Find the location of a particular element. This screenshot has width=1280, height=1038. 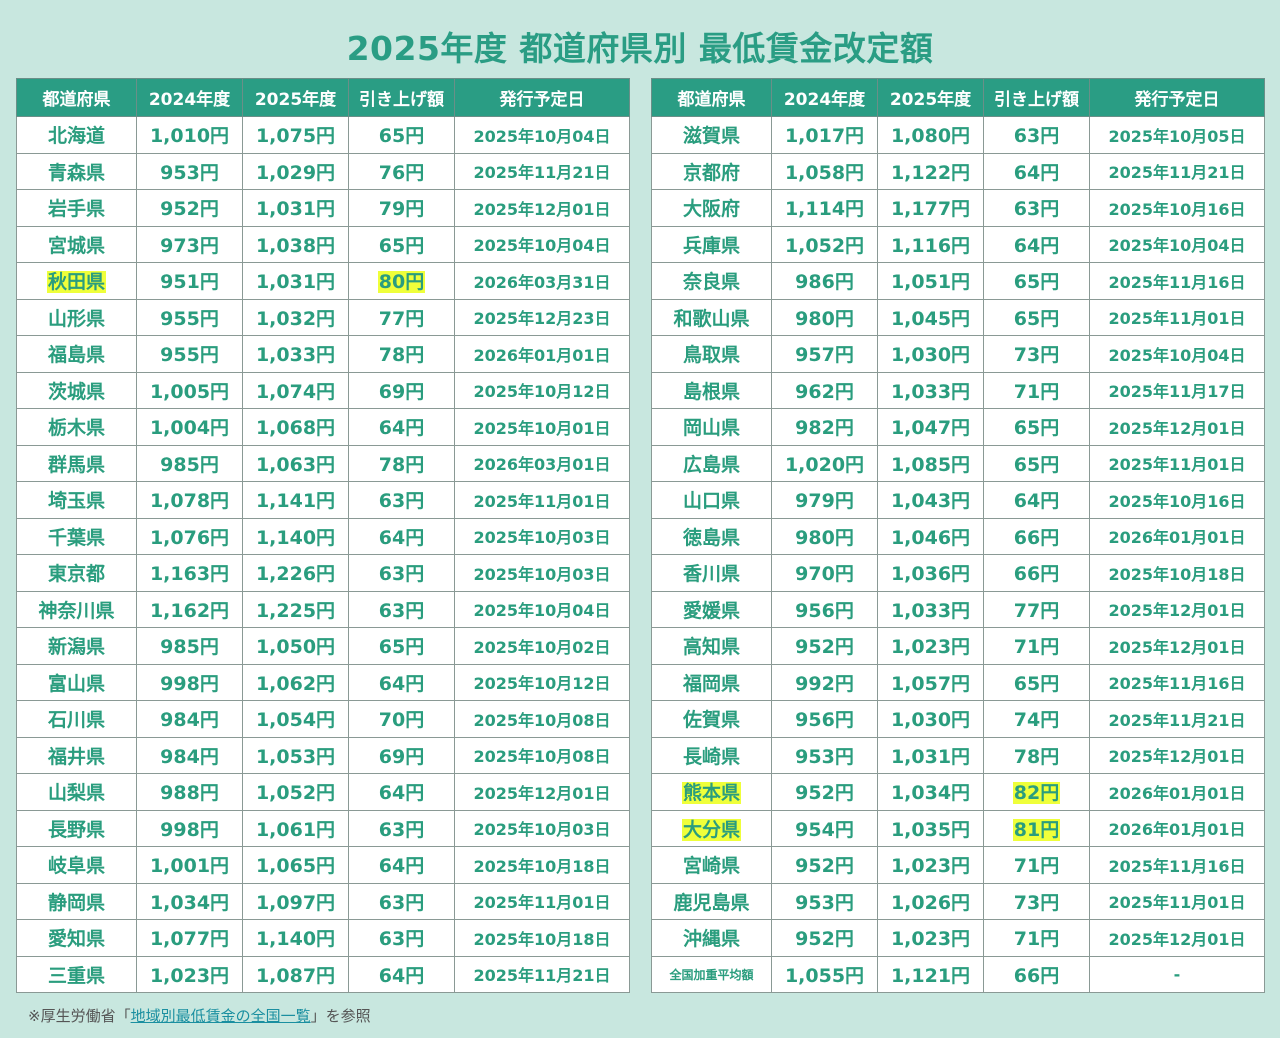

table-row: 和歌山県 980円 1,045円 65円 2025年11月01日 is located at coordinates (958, 317).